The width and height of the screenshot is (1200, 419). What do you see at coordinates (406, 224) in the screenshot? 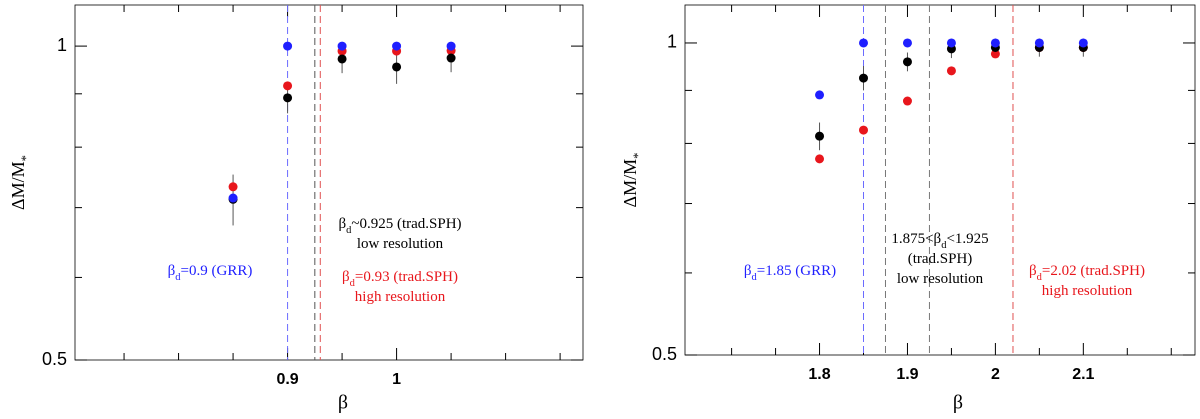
I see `text-part: ~0.925 (trad.SPH)` at bounding box center [406, 224].